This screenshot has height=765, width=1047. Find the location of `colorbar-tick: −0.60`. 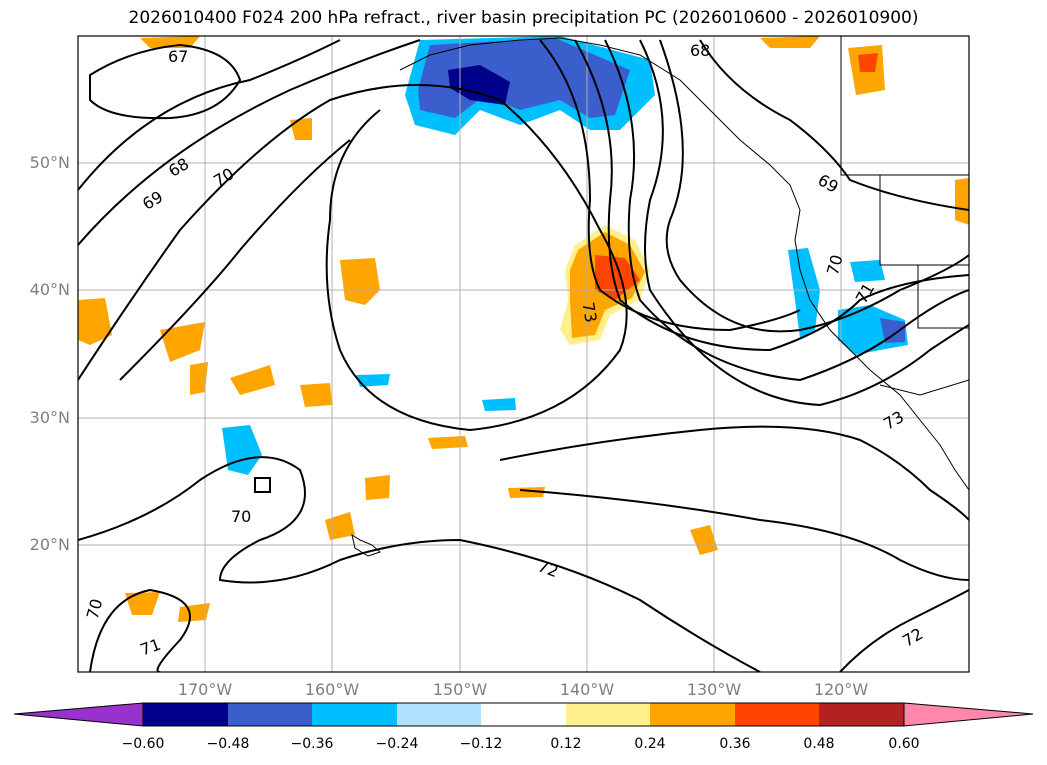

colorbar-tick: −0.60 is located at coordinates (143, 744).